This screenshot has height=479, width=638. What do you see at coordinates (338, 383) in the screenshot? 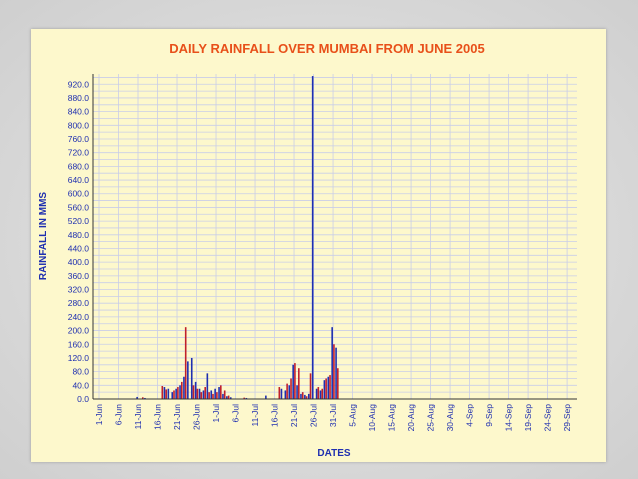
I see `bar-station-b-1-Aug` at bounding box center [338, 383].